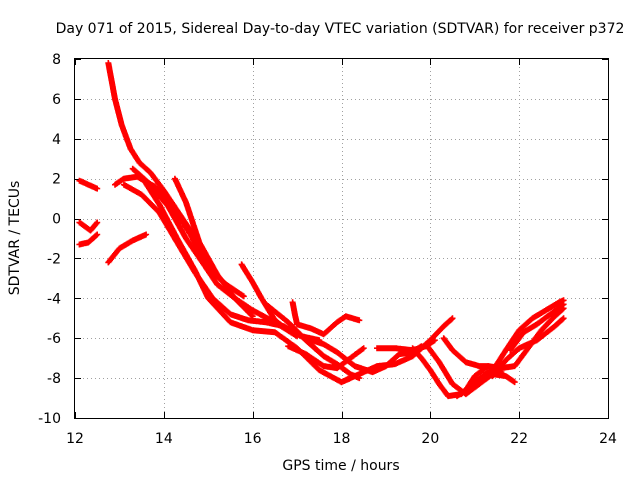  What do you see at coordinates (75, 439) in the screenshot?
I see `x-tick-label: 12` at bounding box center [75, 439].